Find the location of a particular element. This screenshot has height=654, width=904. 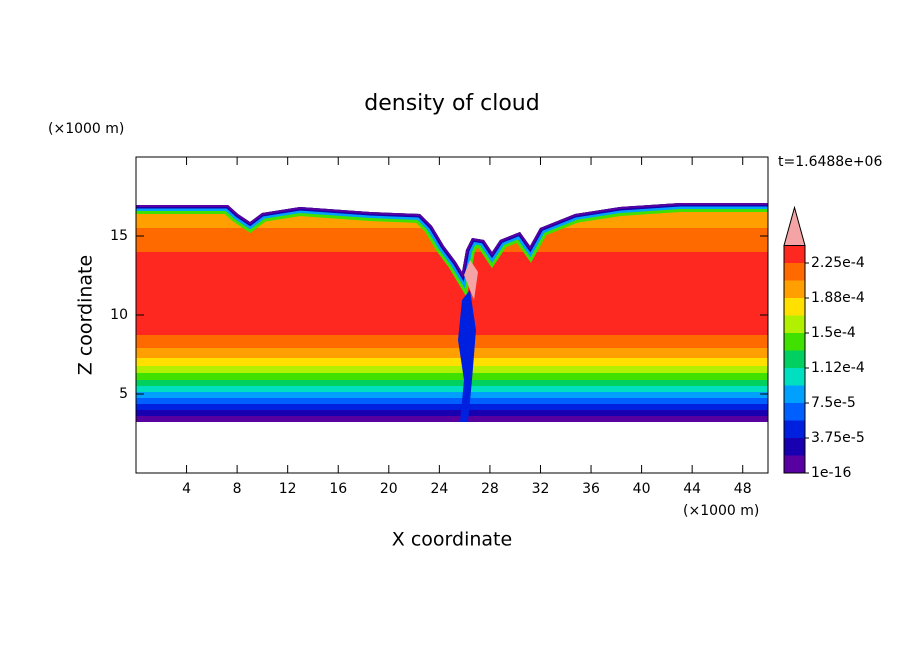

time-label: t=1.6488e+06 is located at coordinates (830, 162).